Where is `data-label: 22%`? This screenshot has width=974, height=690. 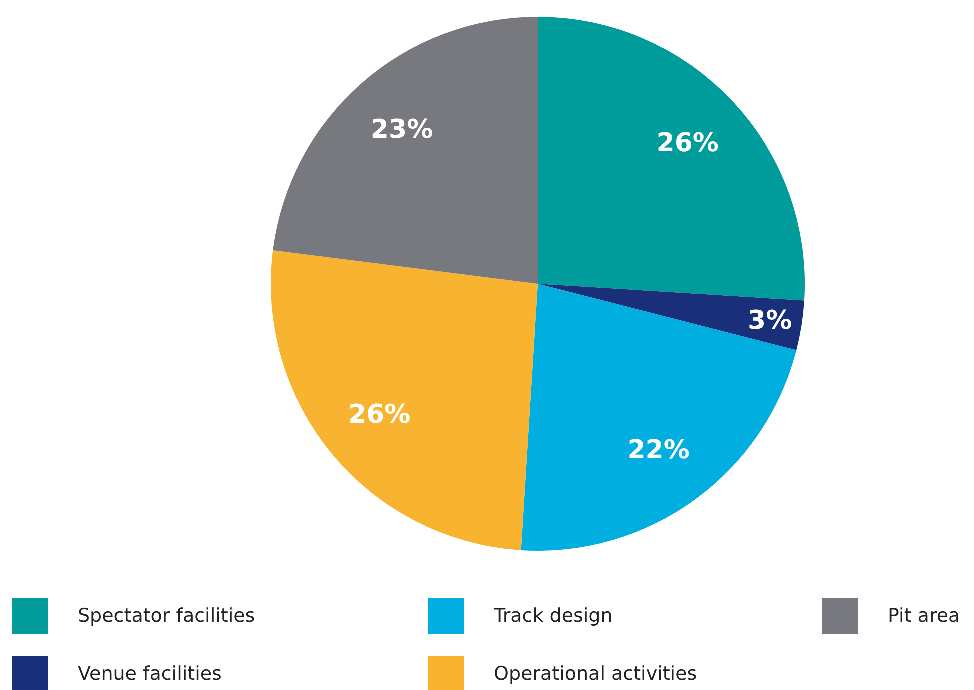 data-label: 22% is located at coordinates (659, 450).